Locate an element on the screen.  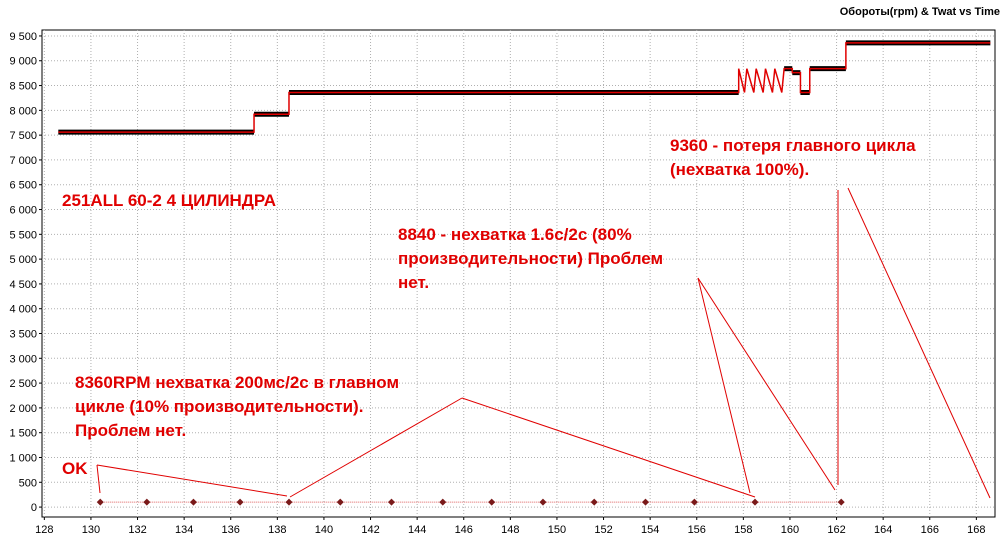
x-tick-label: 152 is located at coordinates (603, 530).